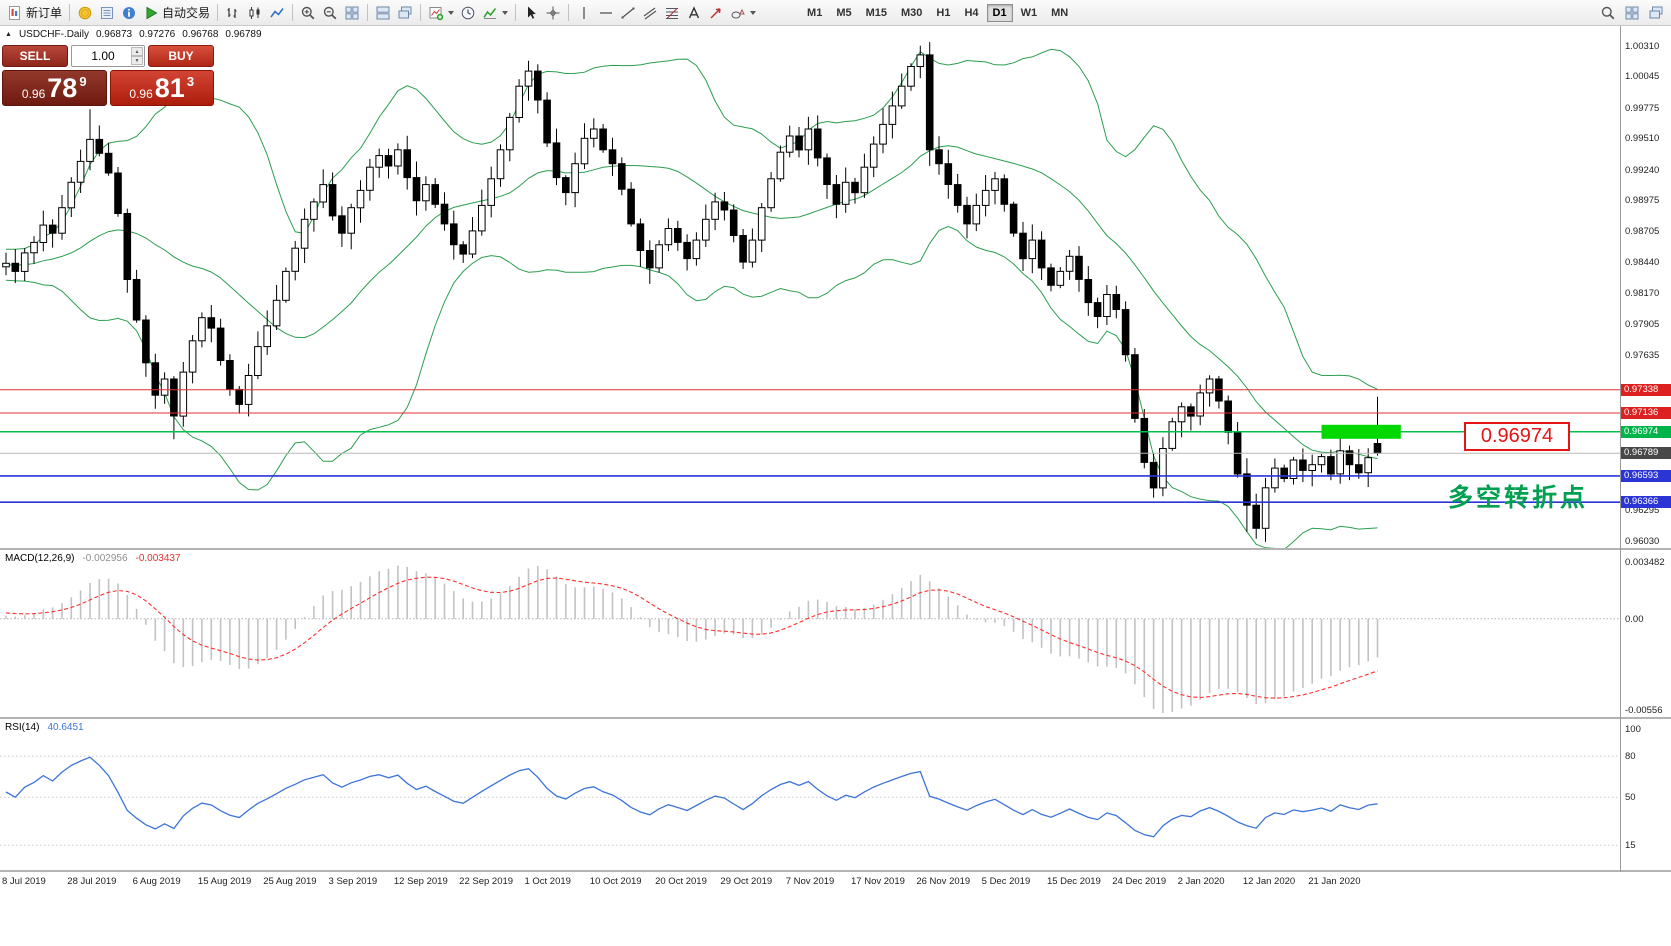 This screenshot has height=946, width=1671. What do you see at coordinates (53, 34) in the screenshot?
I see `symbol-name: USDCHF-.Daily` at bounding box center [53, 34].